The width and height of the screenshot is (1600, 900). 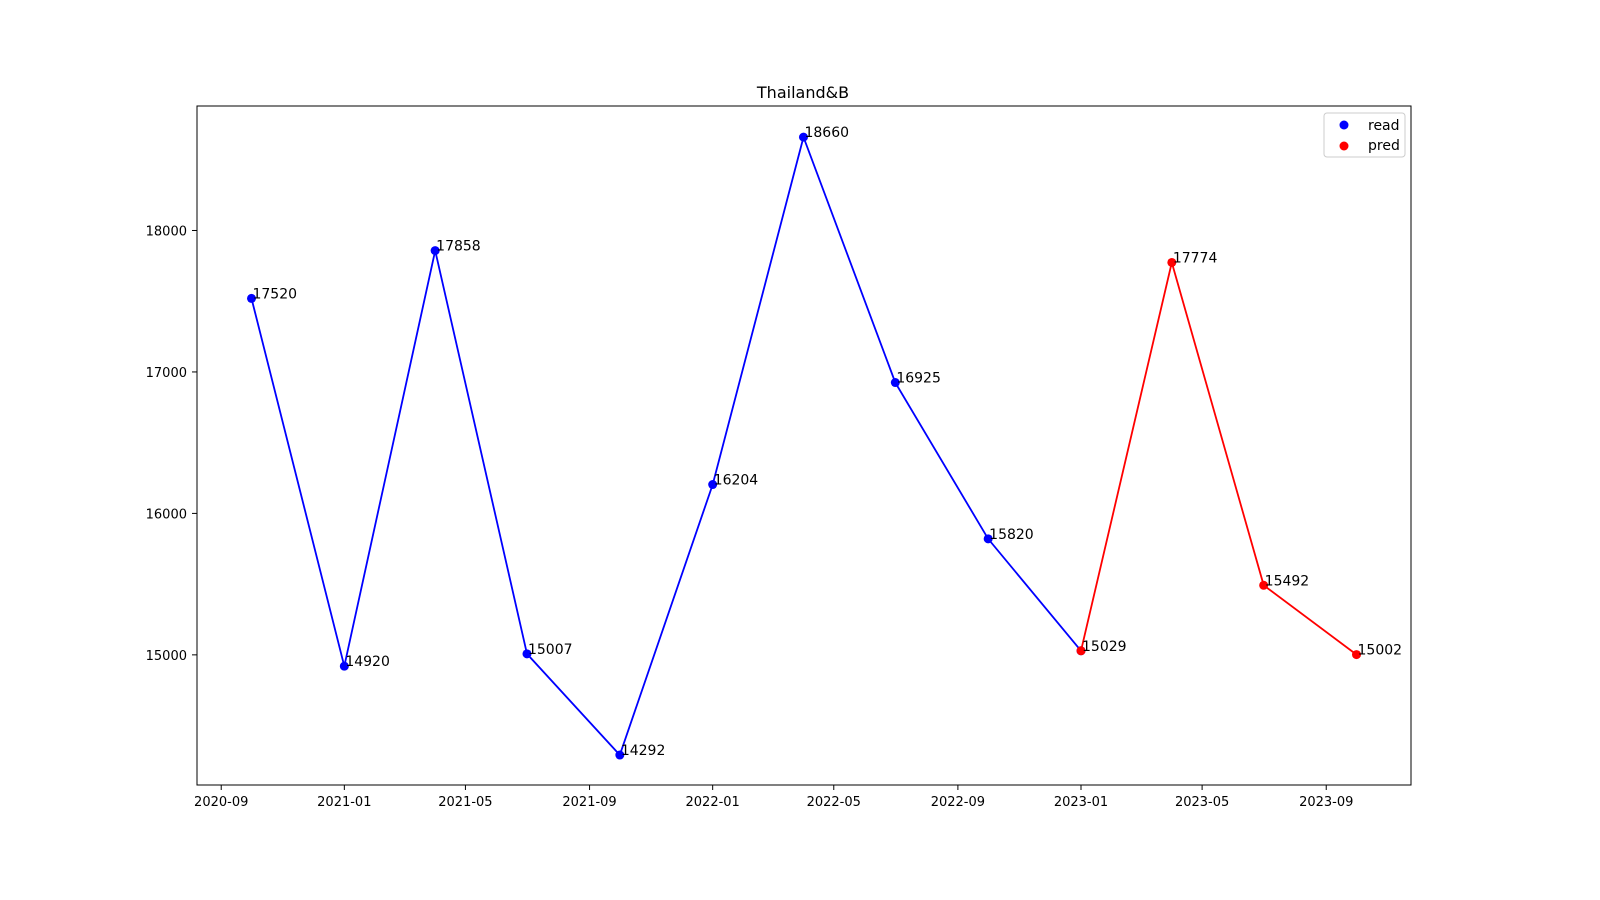 What do you see at coordinates (1202, 802) in the screenshot?
I see `x-tick-label: 2023-05` at bounding box center [1202, 802].